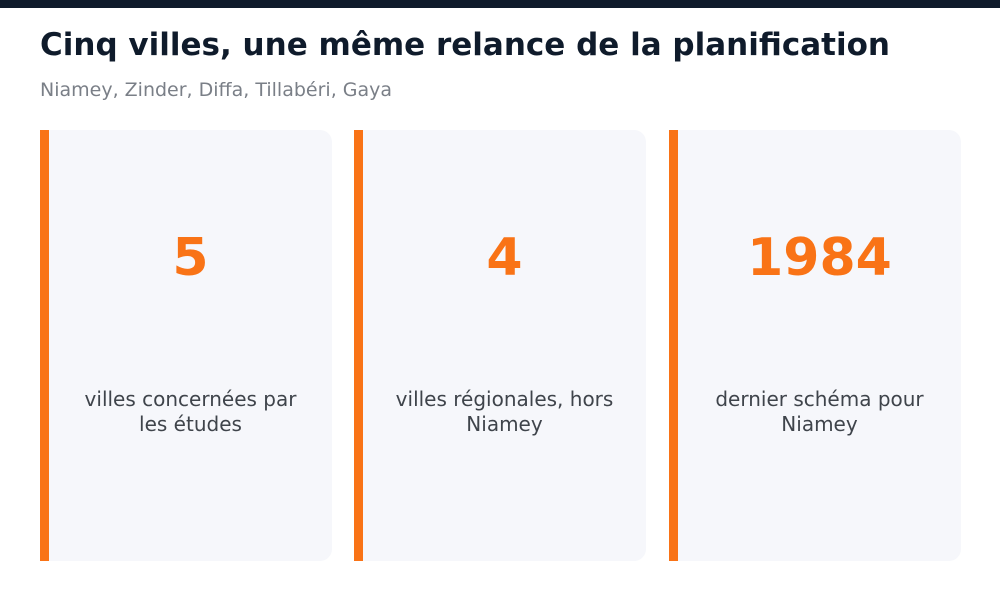 The width and height of the screenshot is (1000, 600). Describe the element at coordinates (504, 258) in the screenshot. I see `stat-value: 4` at that location.